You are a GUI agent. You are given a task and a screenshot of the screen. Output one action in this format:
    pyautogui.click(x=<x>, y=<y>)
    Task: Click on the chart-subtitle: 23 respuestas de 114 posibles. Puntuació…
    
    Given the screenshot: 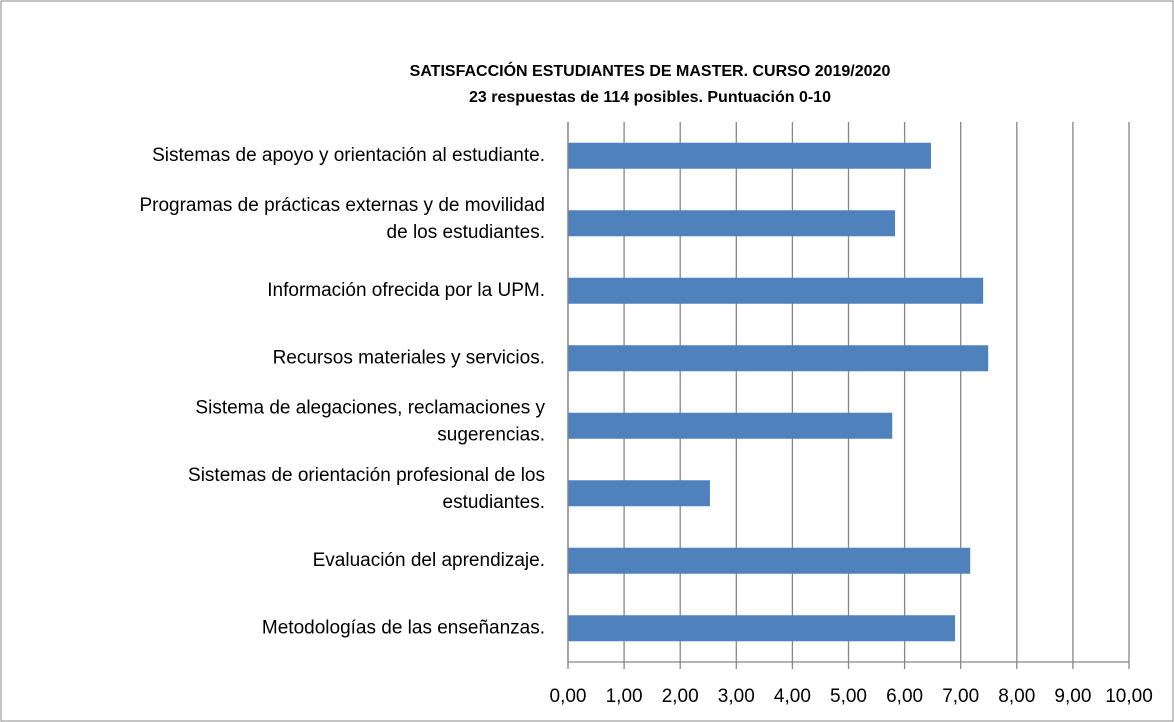 What is the action you would take?
    pyautogui.click(x=650, y=97)
    